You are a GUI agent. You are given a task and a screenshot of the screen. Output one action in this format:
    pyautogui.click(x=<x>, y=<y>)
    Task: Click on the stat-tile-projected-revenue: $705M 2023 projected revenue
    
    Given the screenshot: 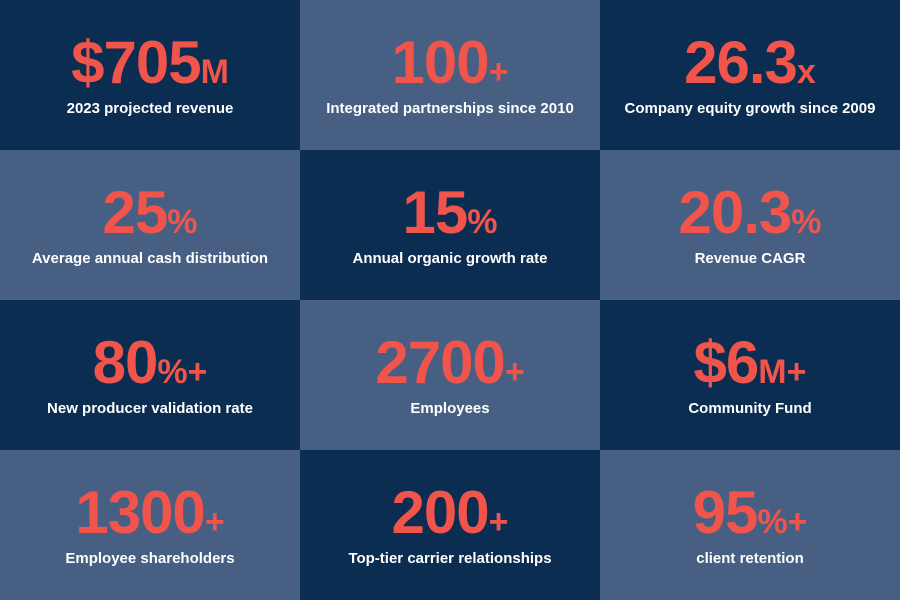 What is the action you would take?
    pyautogui.click(x=150, y=75)
    